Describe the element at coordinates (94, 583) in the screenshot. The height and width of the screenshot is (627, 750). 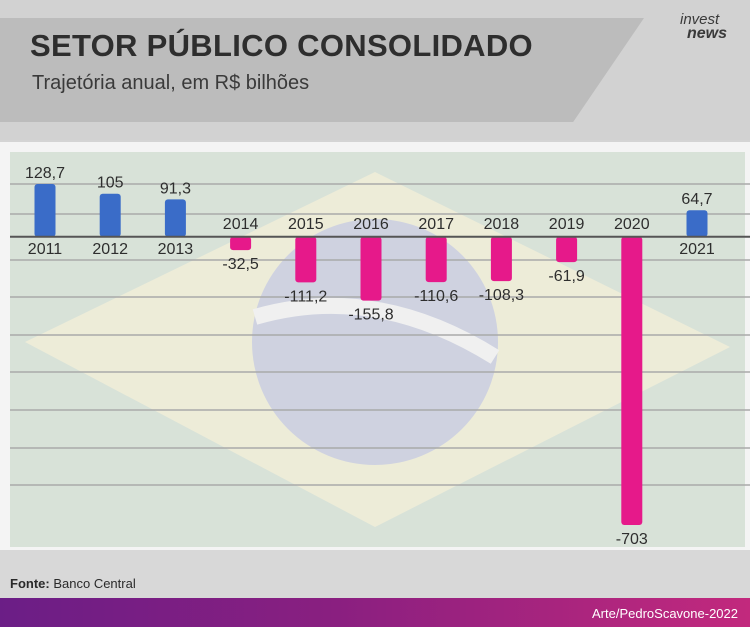
I see `source-value: Banco Central` at that location.